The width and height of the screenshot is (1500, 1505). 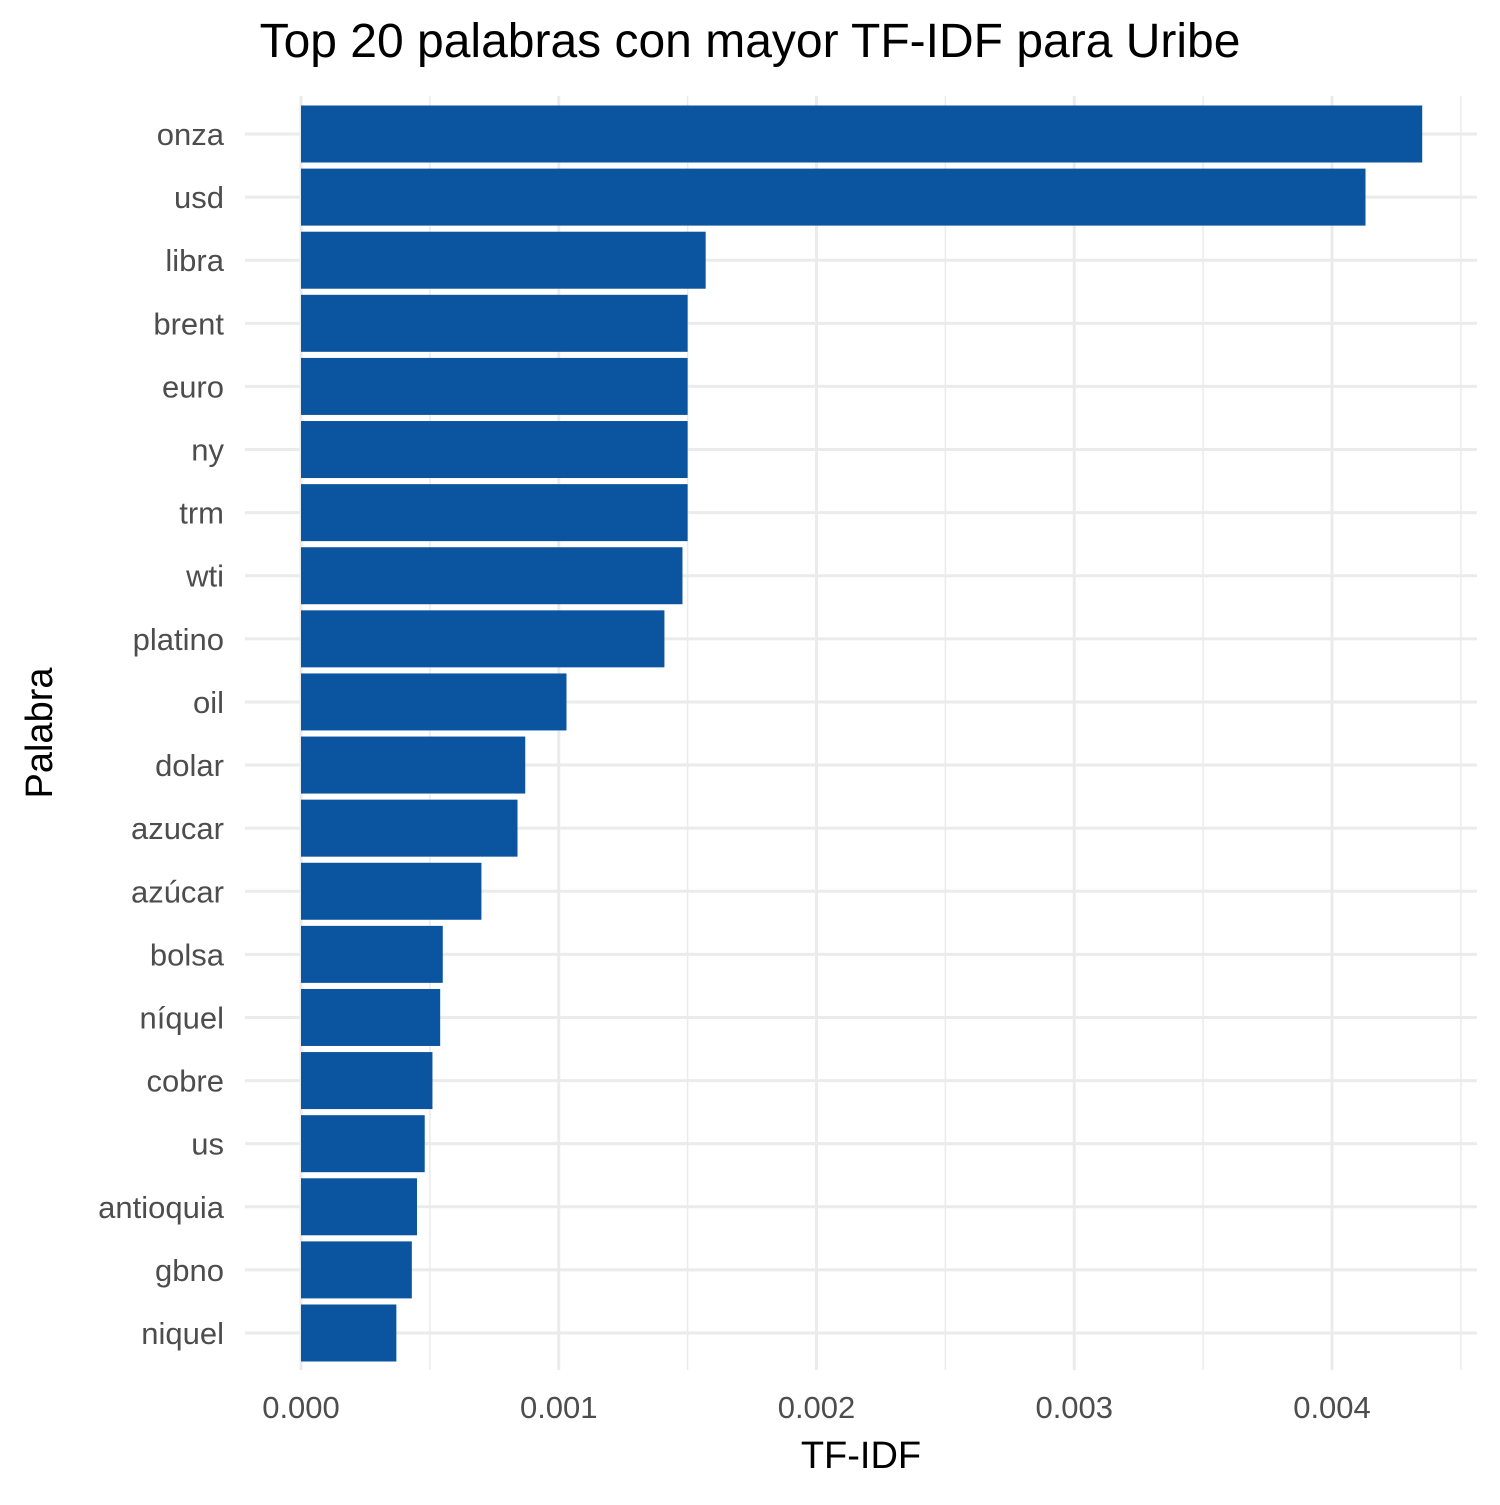 I want to click on bar-níquel, so click(x=371, y=1017).